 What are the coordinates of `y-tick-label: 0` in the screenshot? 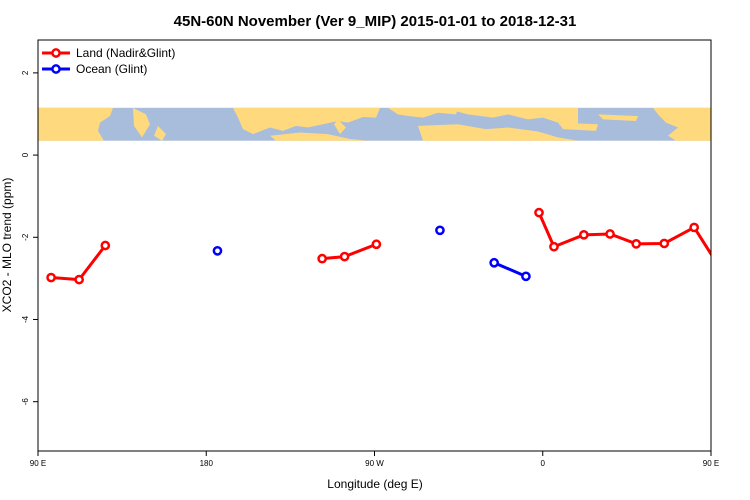 It's located at (25, 154).